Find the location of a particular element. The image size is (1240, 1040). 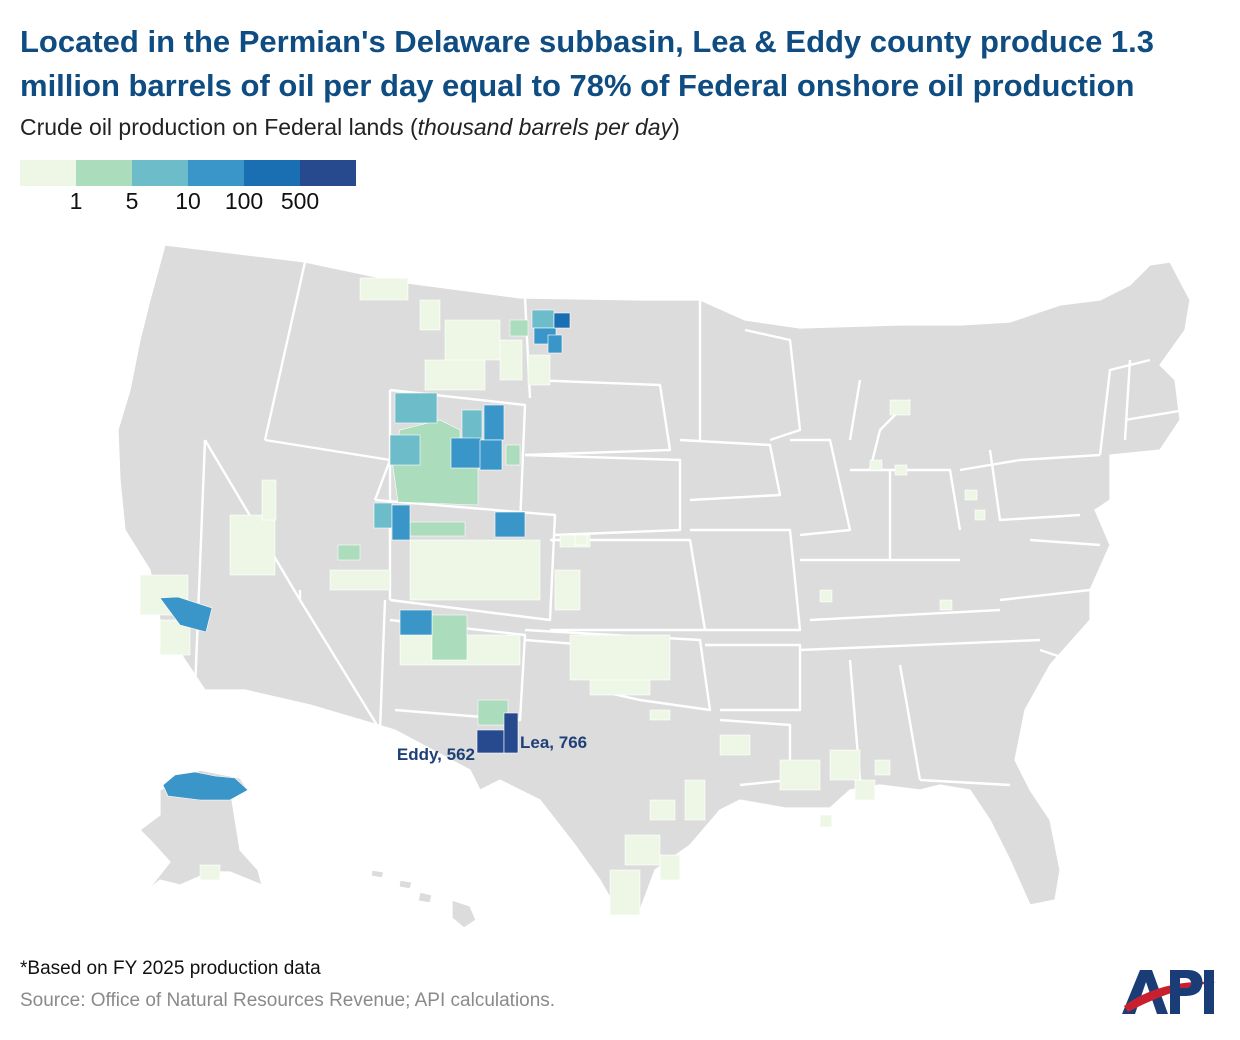

label-eddy: Eddy, 562 is located at coordinates (436, 754).